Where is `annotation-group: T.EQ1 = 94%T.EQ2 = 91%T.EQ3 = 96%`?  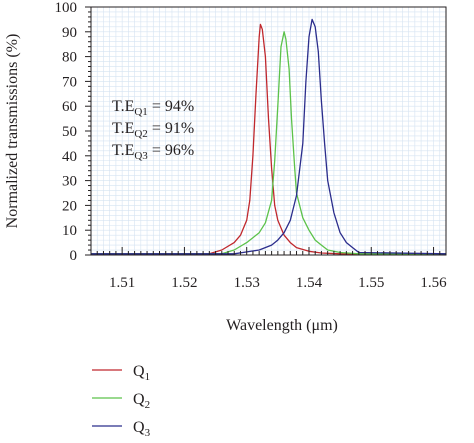
annotation-group: T.EQ1 = 94%T.EQ2 = 91%T.EQ3 = 96% is located at coordinates (153, 130).